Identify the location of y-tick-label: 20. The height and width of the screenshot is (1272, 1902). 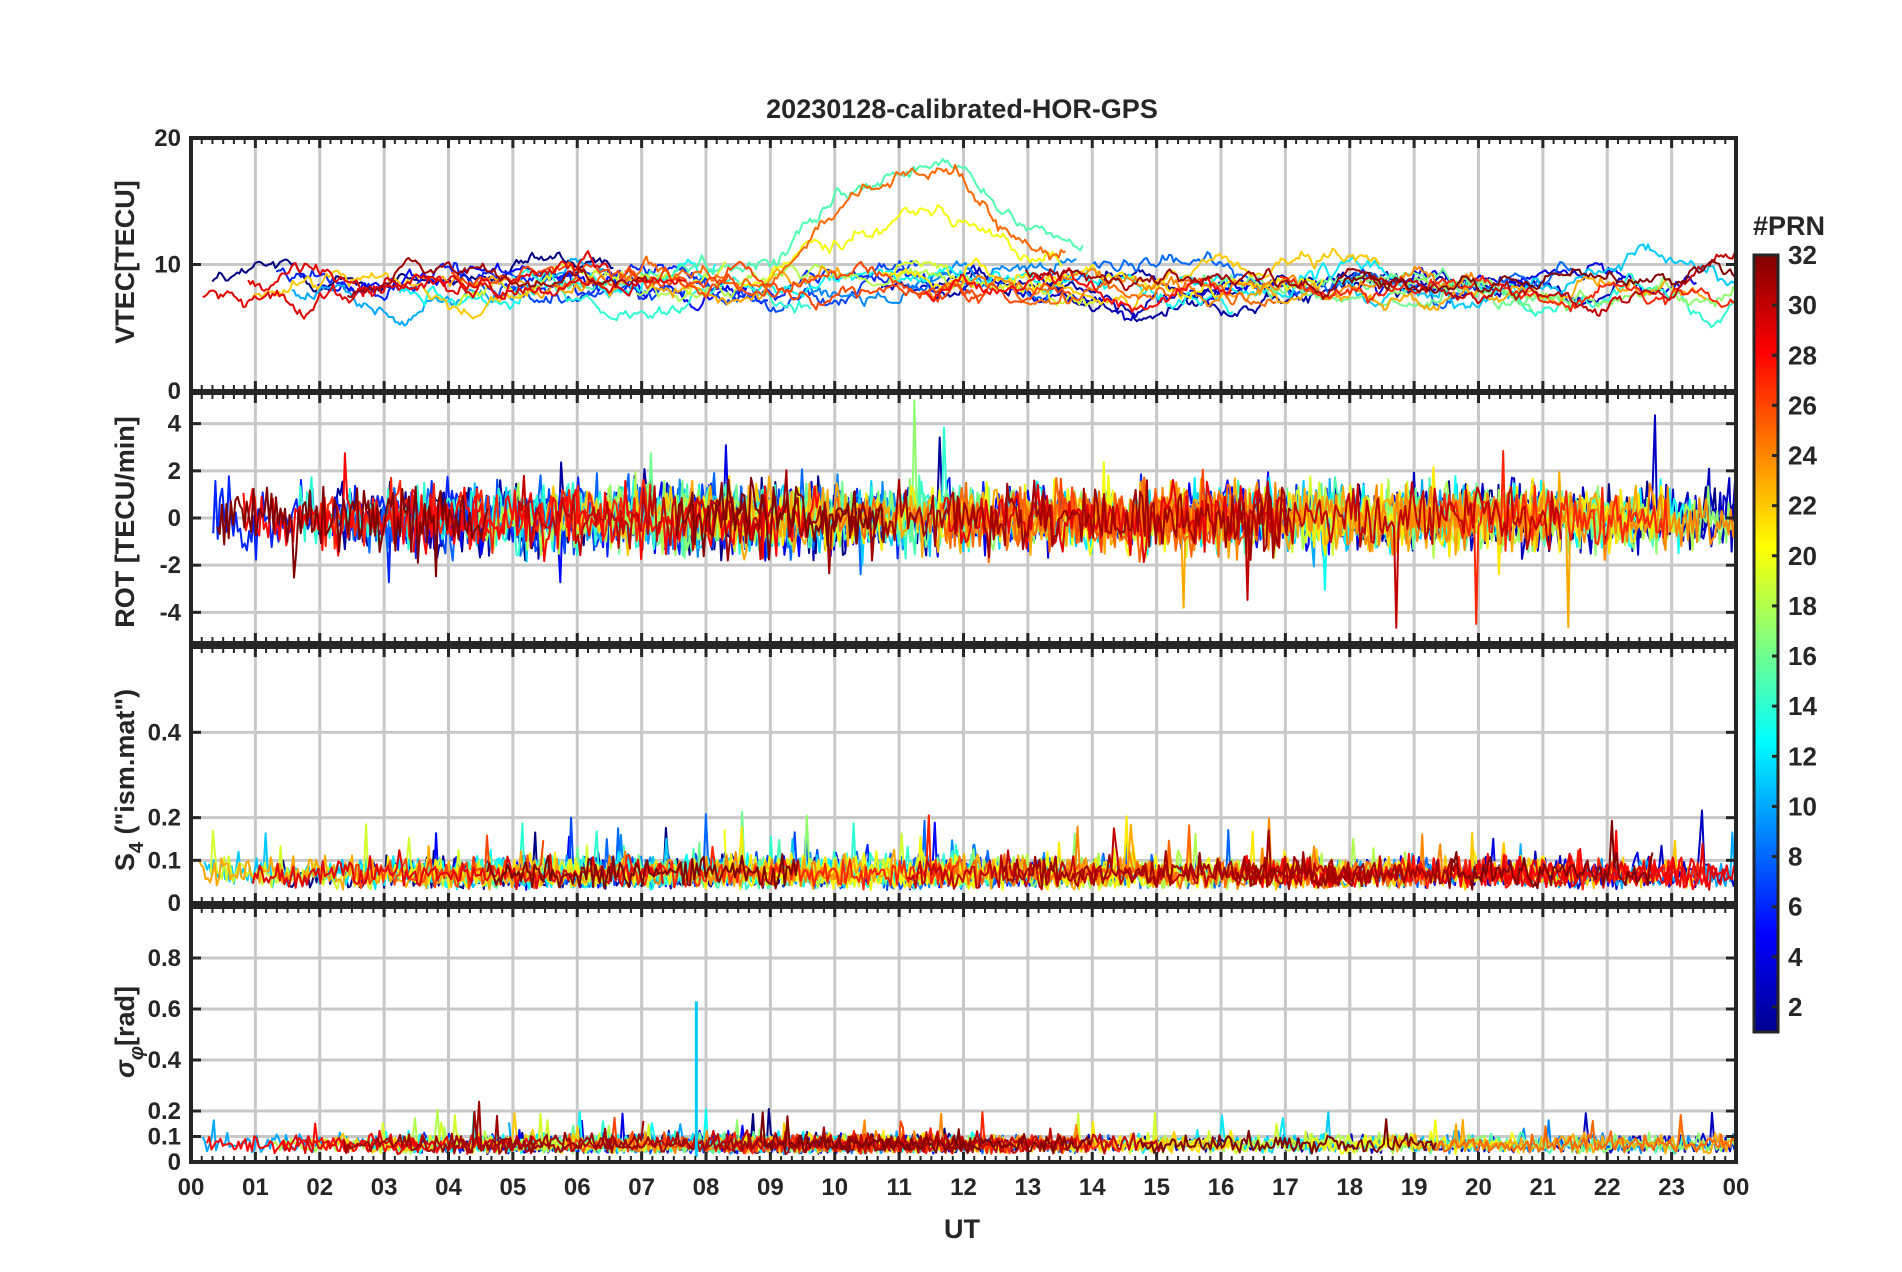
(167, 138).